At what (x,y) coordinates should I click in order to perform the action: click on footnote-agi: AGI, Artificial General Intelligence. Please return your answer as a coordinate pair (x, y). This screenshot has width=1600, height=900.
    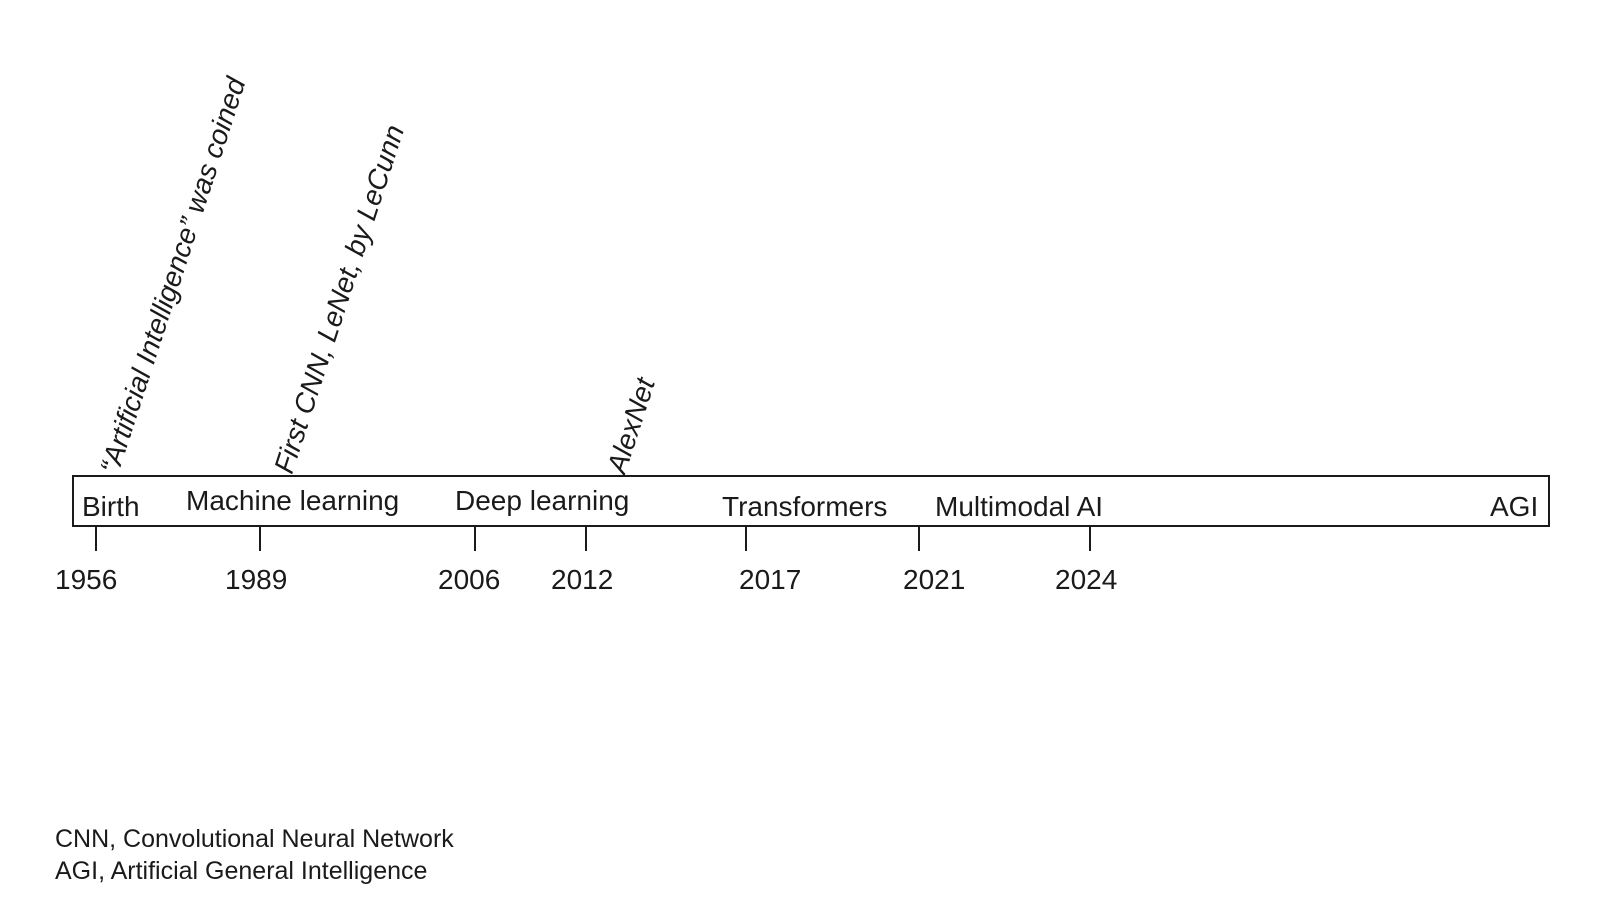
    Looking at the image, I should click on (241, 871).